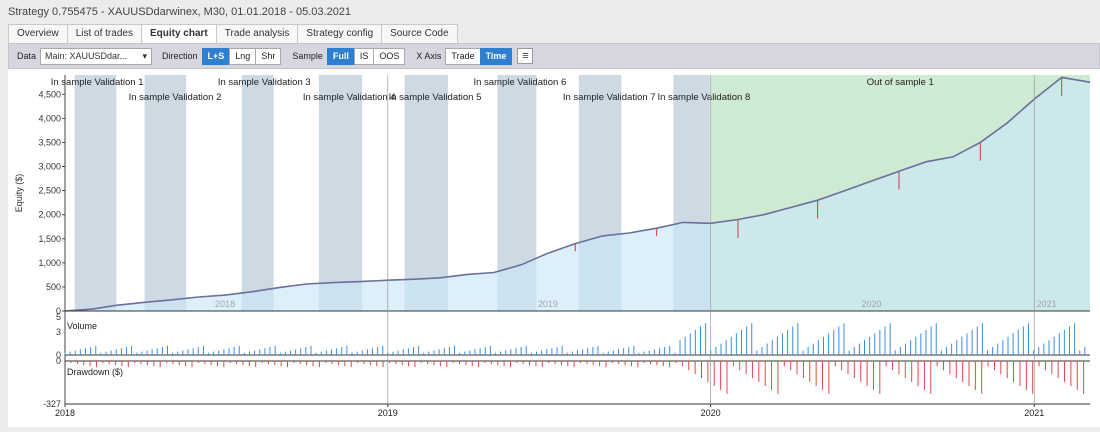  What do you see at coordinates (711, 413) in the screenshot?
I see `x-tick-label-bottom: 2020` at bounding box center [711, 413].